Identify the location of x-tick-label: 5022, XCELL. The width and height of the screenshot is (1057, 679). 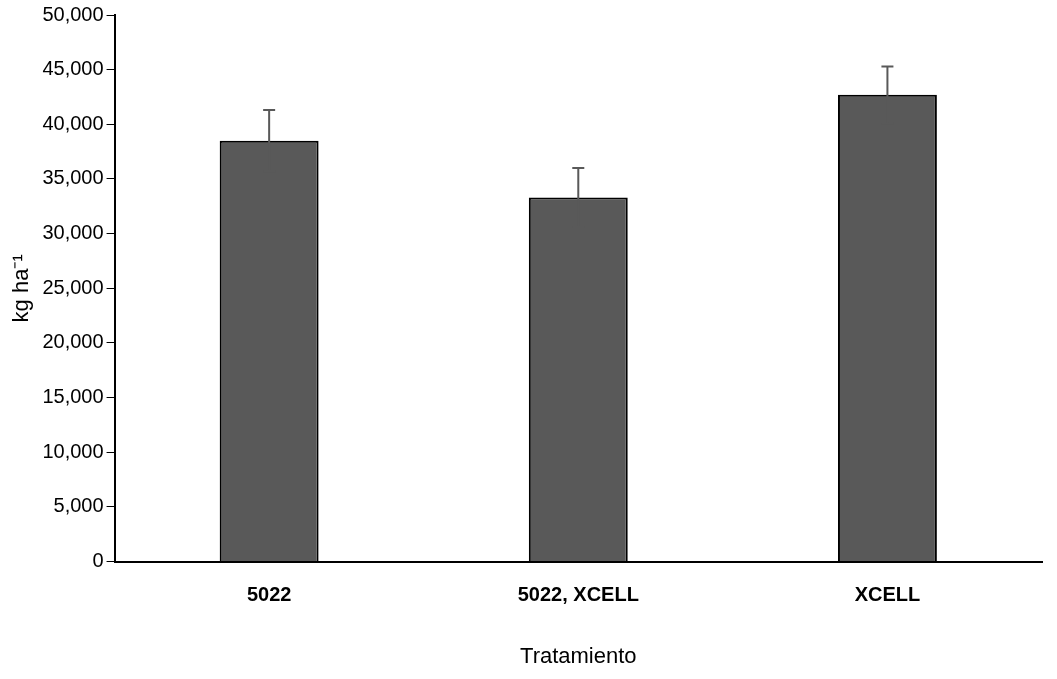
(578, 594).